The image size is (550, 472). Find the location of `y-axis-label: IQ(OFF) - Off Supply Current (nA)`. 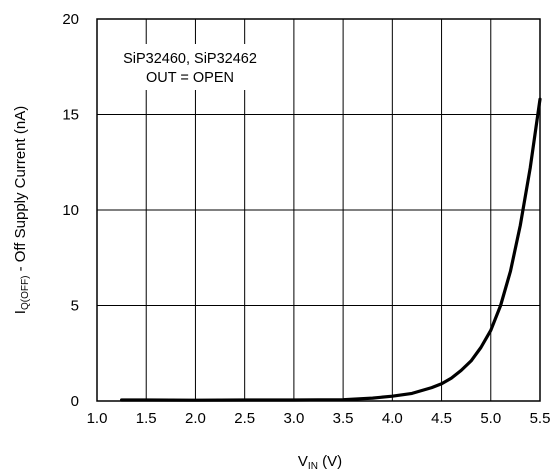

y-axis-label: IQ(OFF) - Off Supply Current (nA) is located at coordinates (21, 210).